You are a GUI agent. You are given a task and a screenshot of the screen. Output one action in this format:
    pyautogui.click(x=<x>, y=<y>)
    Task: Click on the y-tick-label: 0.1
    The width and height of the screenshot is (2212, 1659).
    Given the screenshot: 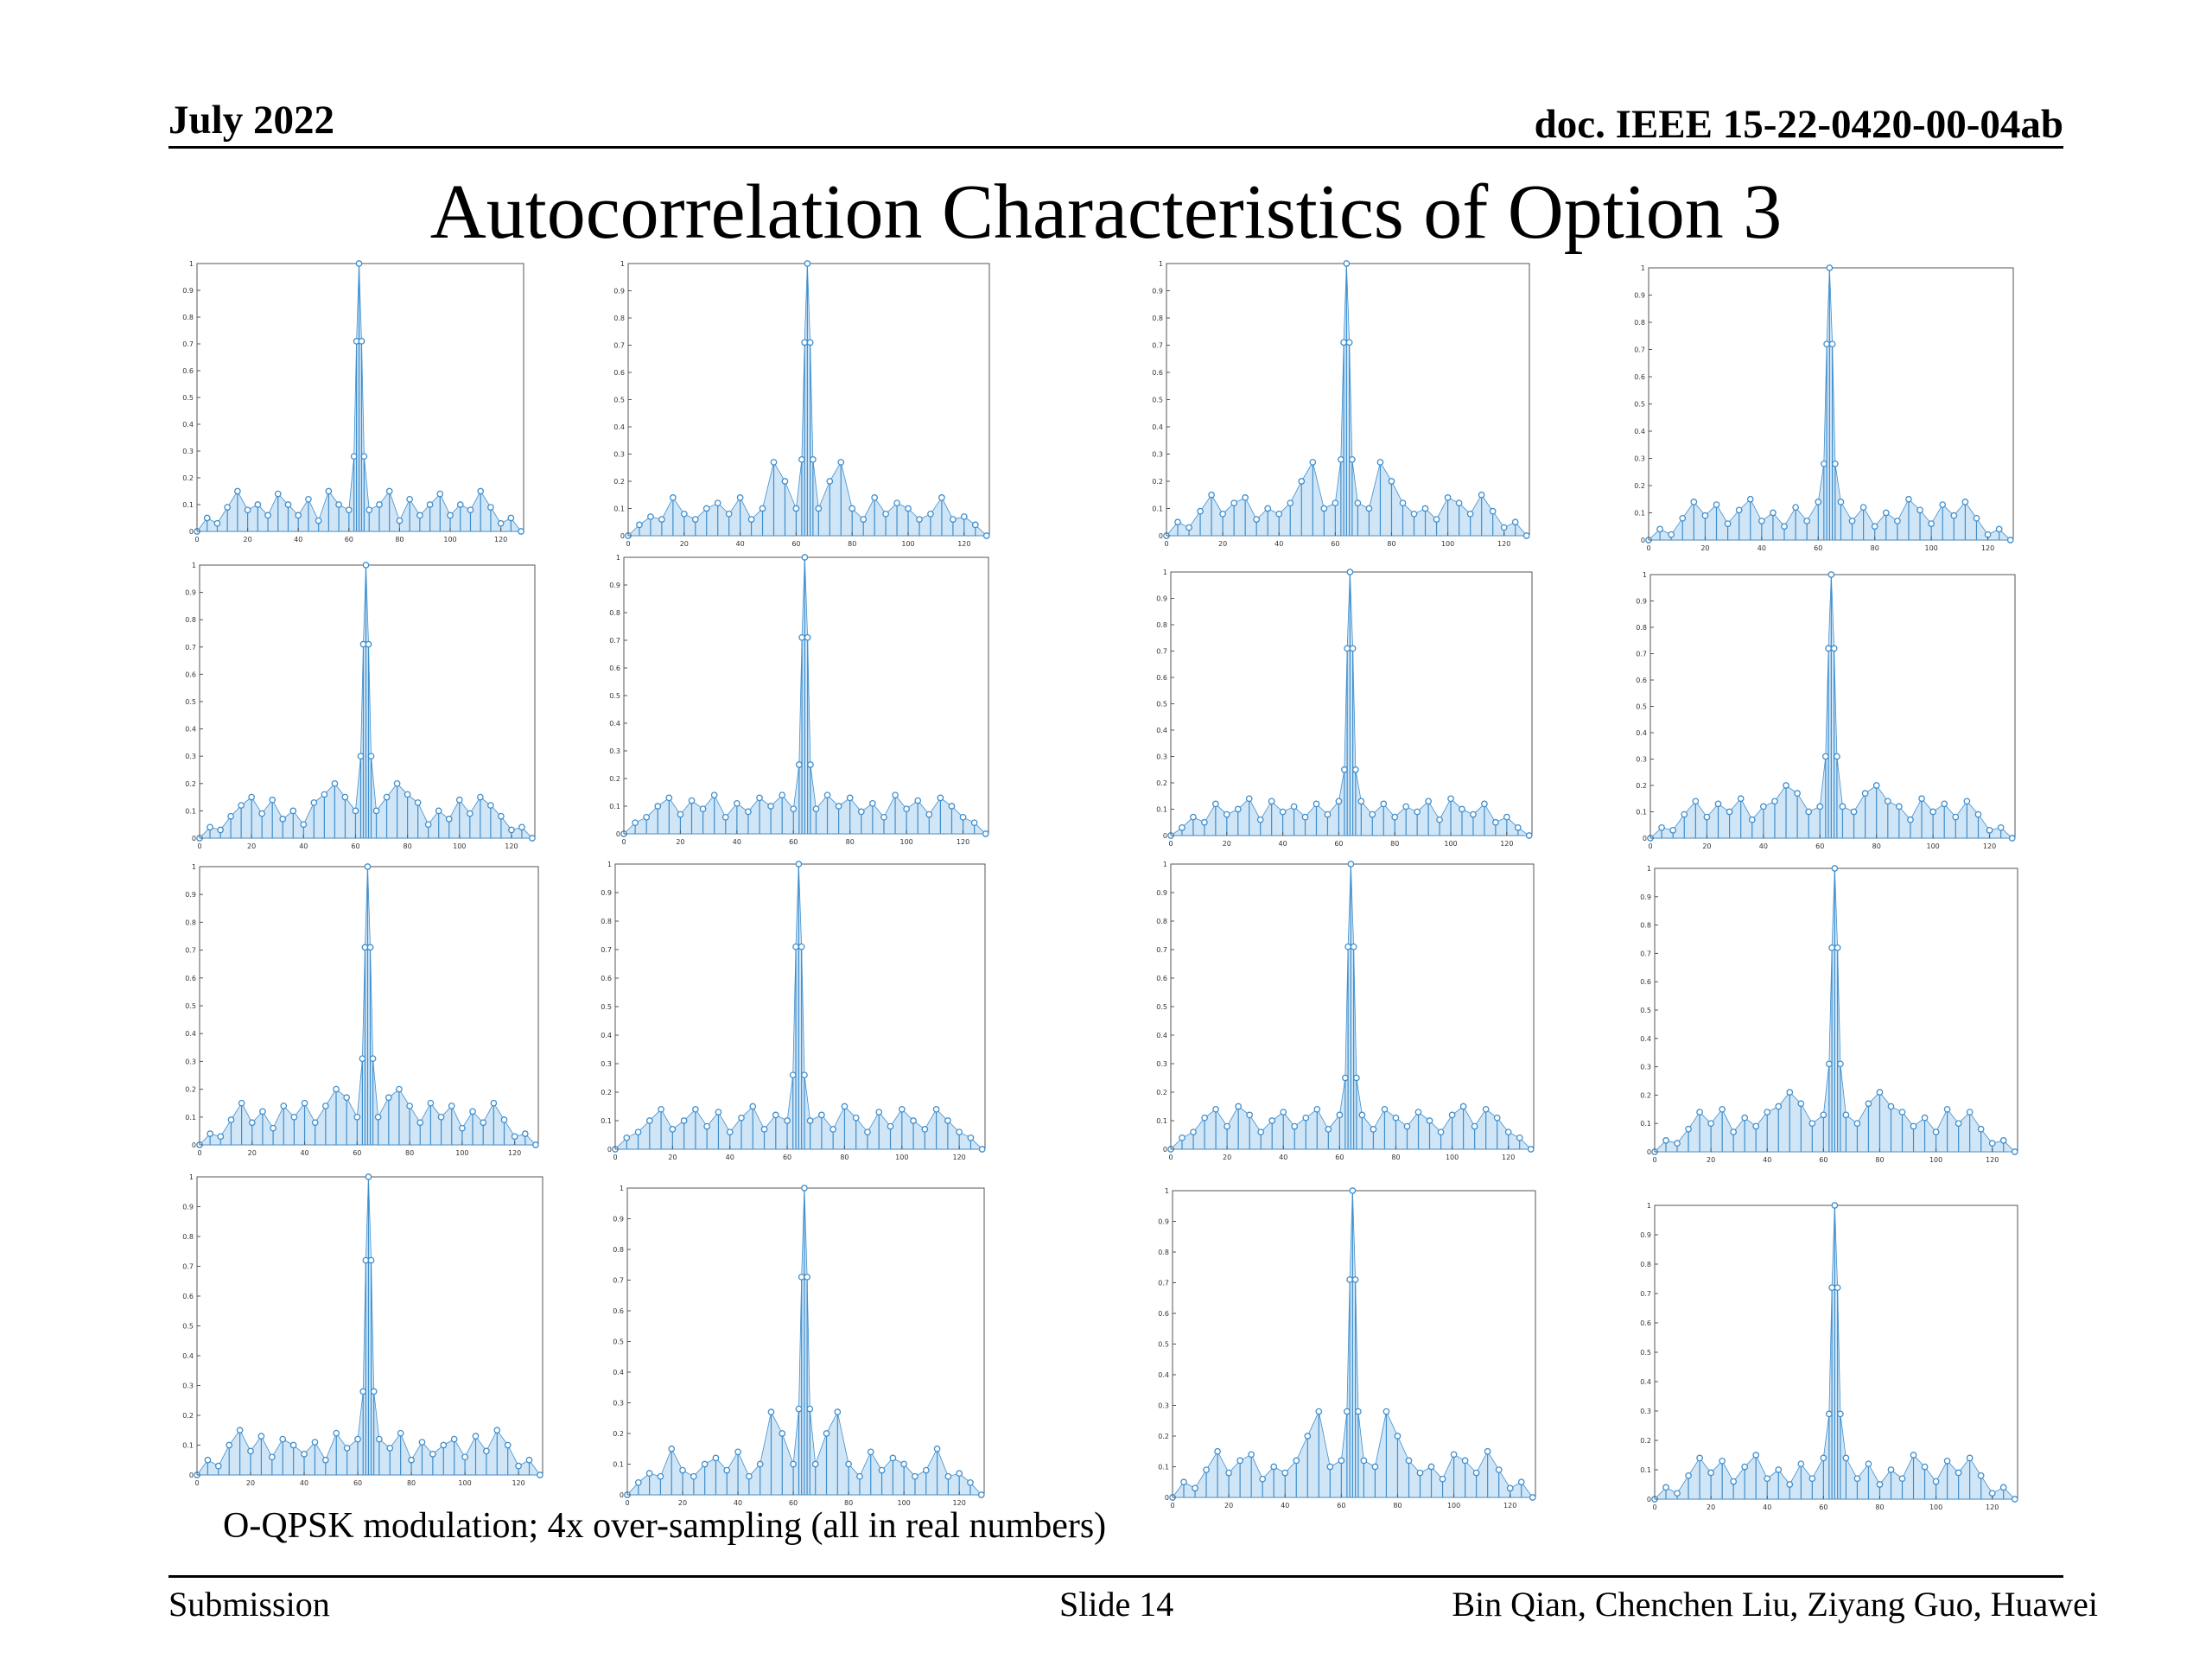 What is the action you would take?
    pyautogui.click(x=1645, y=1470)
    